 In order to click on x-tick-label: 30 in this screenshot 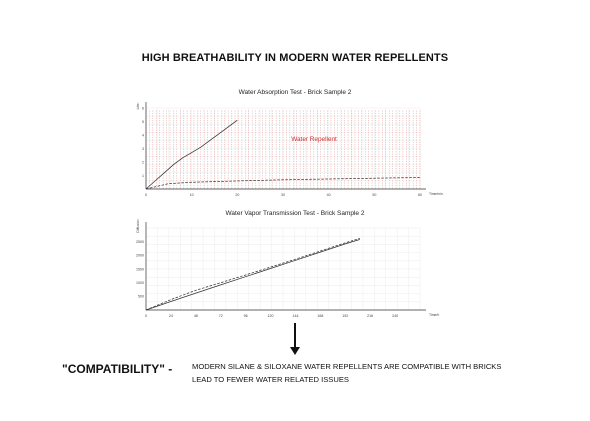, I will do `click(283, 195)`.